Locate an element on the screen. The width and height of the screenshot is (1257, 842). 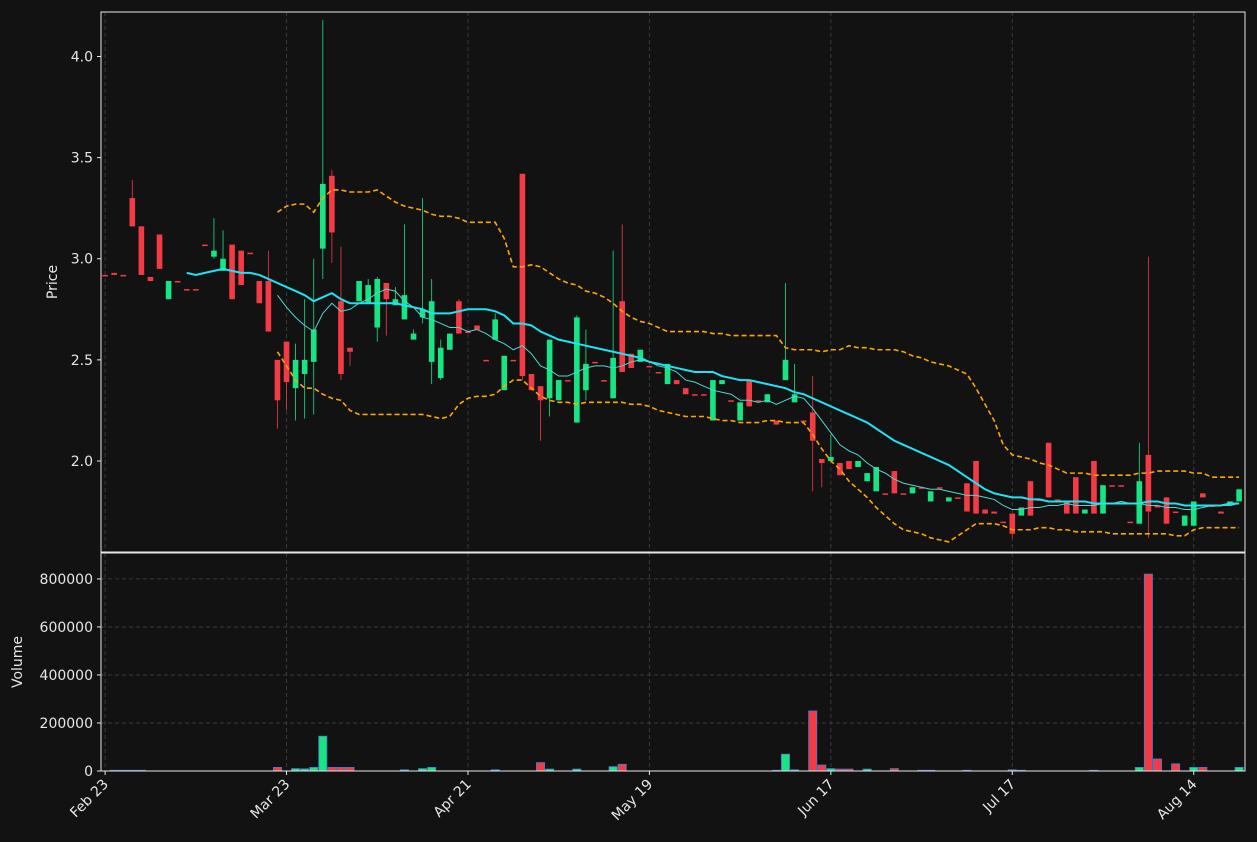
volume-tick-label: 400000 is located at coordinates (66, 676).